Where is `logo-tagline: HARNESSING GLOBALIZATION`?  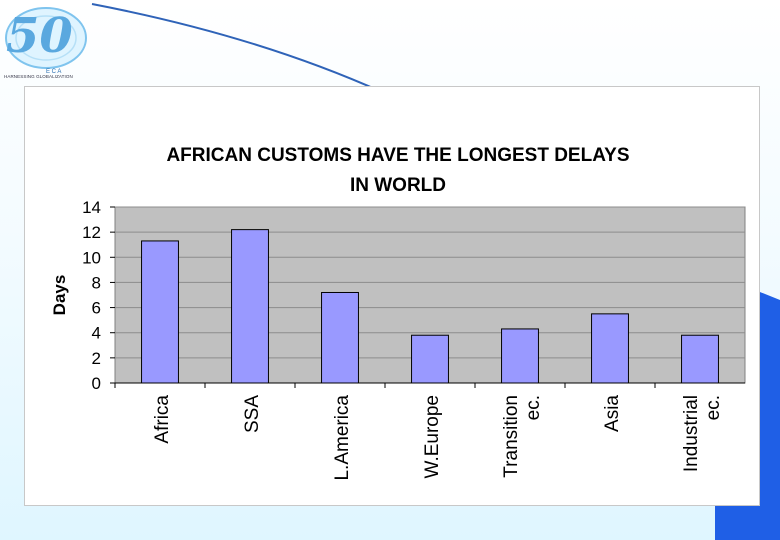 logo-tagline: HARNESSING GLOBALIZATION is located at coordinates (38, 76).